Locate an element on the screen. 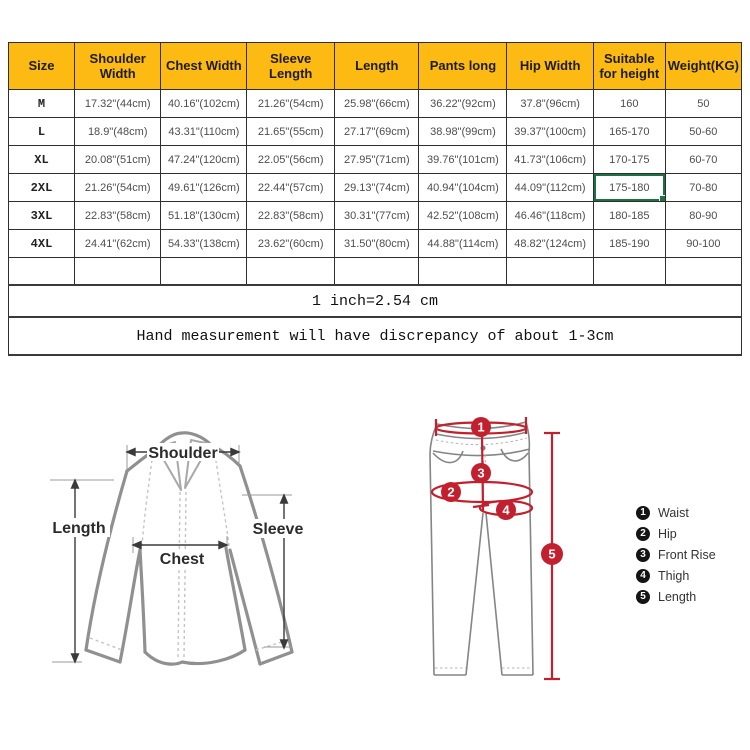  value-cell: 24.41"(62cm) is located at coordinates (117, 243).